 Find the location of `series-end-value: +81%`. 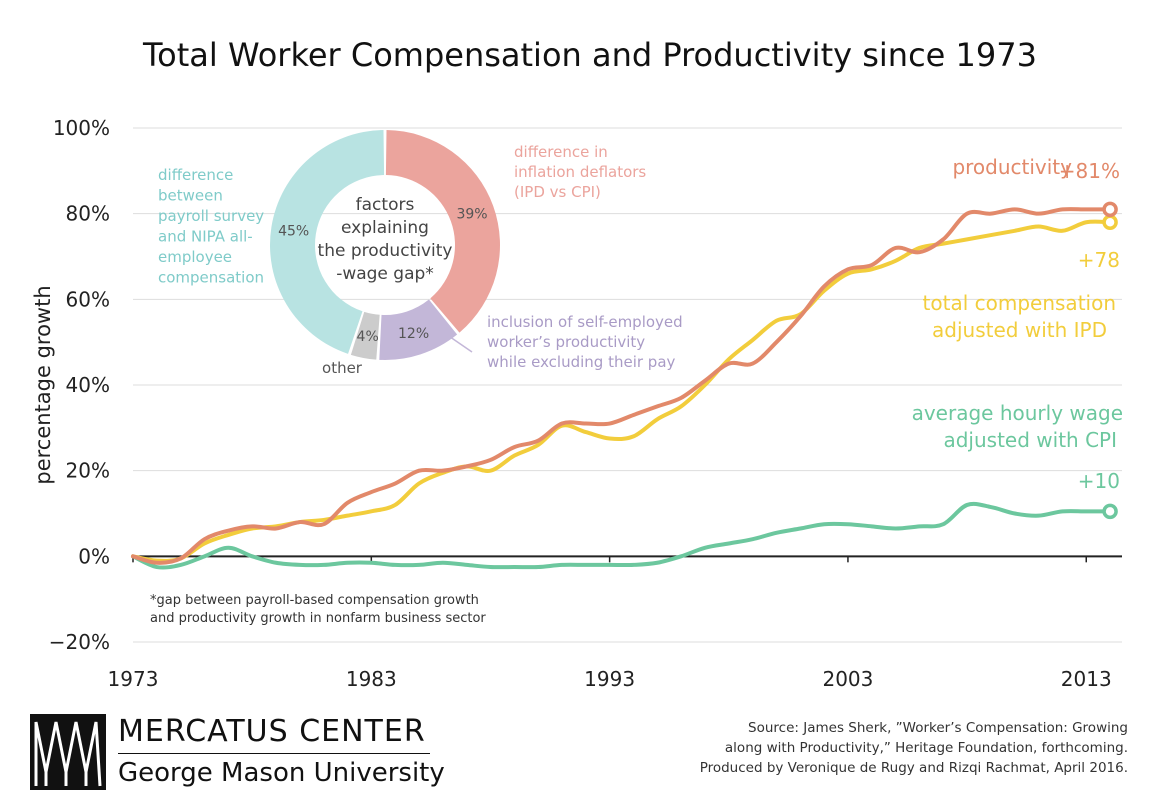

series-end-value: +81% is located at coordinates (1089, 171).